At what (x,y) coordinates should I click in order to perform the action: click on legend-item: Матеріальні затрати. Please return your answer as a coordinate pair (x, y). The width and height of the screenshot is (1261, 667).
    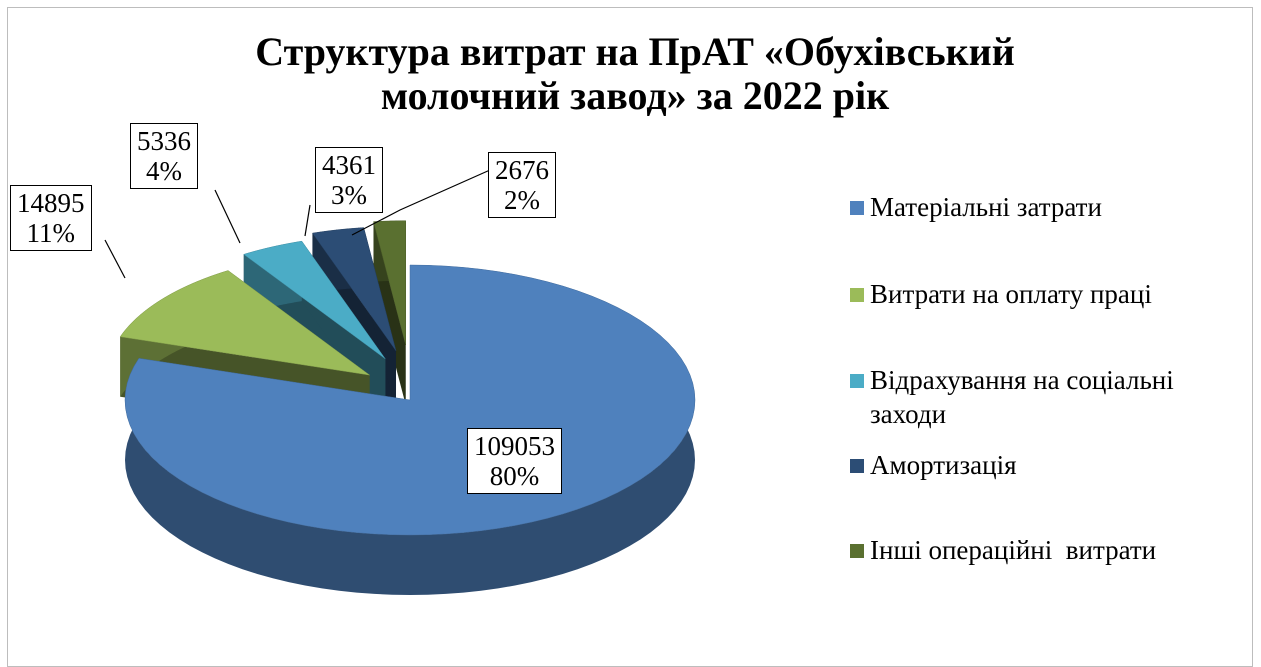
    Looking at the image, I should click on (1040, 207).